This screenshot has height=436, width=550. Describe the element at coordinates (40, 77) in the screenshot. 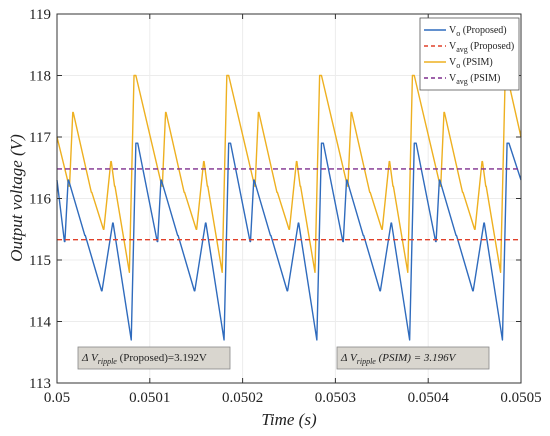

I see `y-tick-label: 118` at that location.